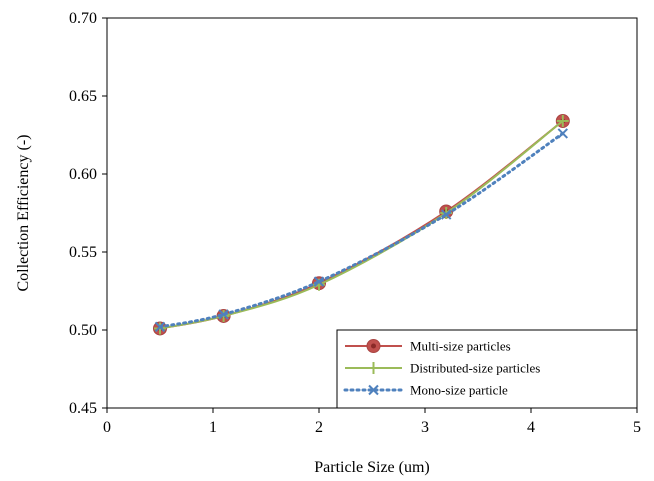  What do you see at coordinates (83, 174) in the screenshot?
I see `y-tick-label: 0.60` at bounding box center [83, 174].